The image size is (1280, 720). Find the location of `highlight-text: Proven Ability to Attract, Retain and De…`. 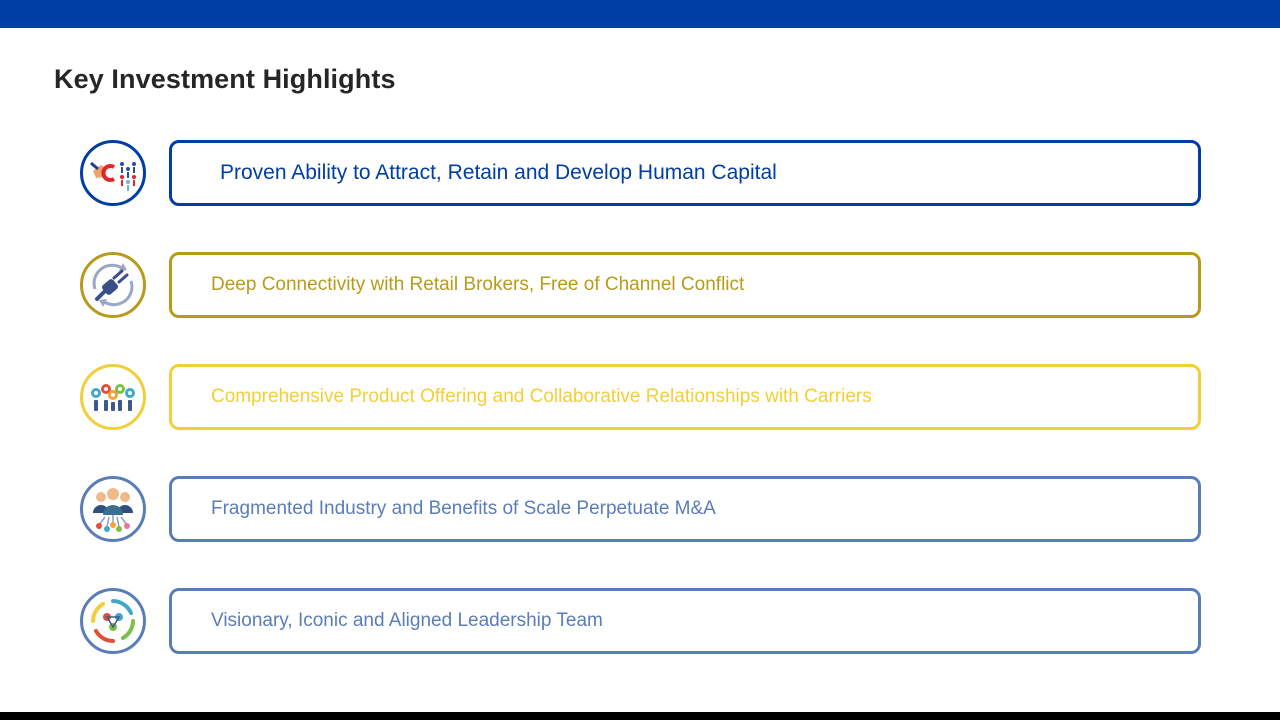

highlight-text: Proven Ability to Attract, Retain and De… is located at coordinates (498, 172).